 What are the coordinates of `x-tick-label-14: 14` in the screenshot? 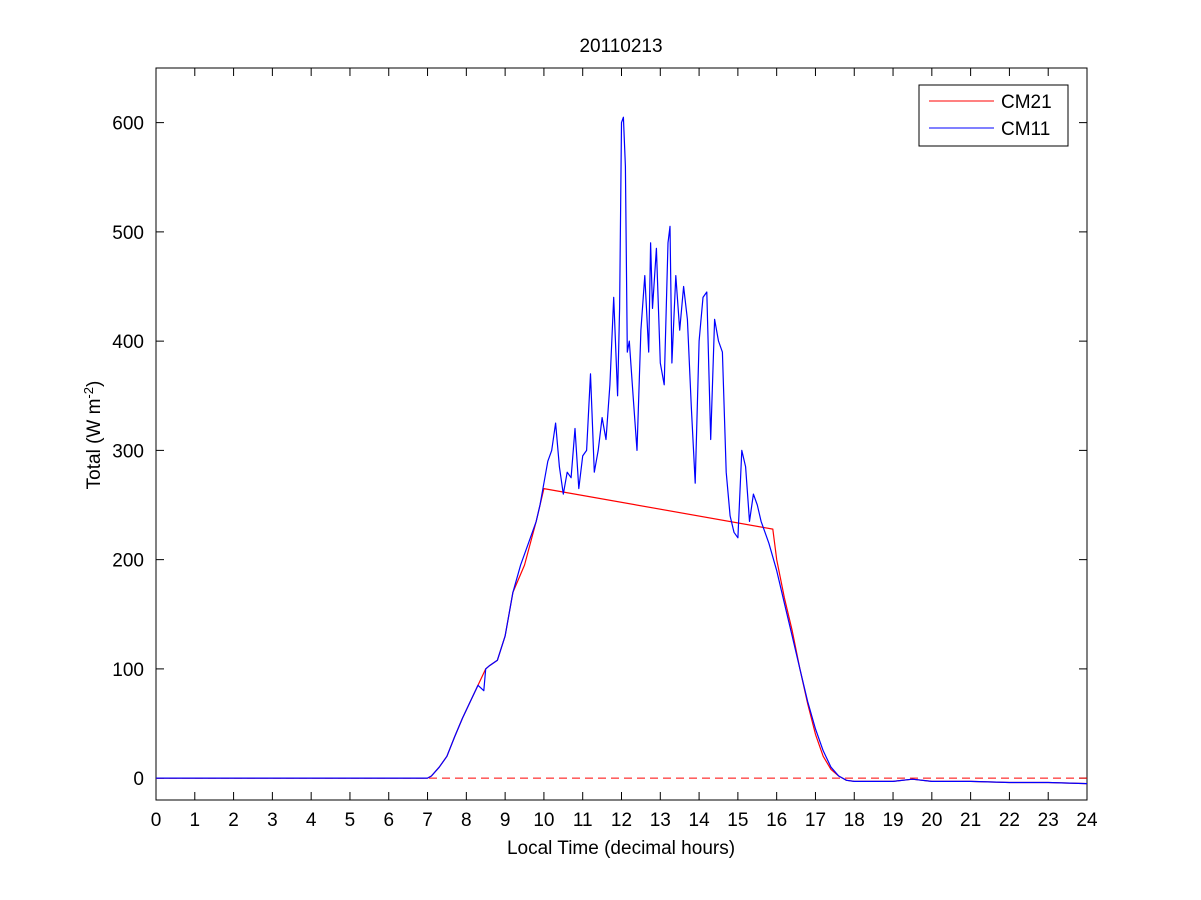 It's located at (700, 820).